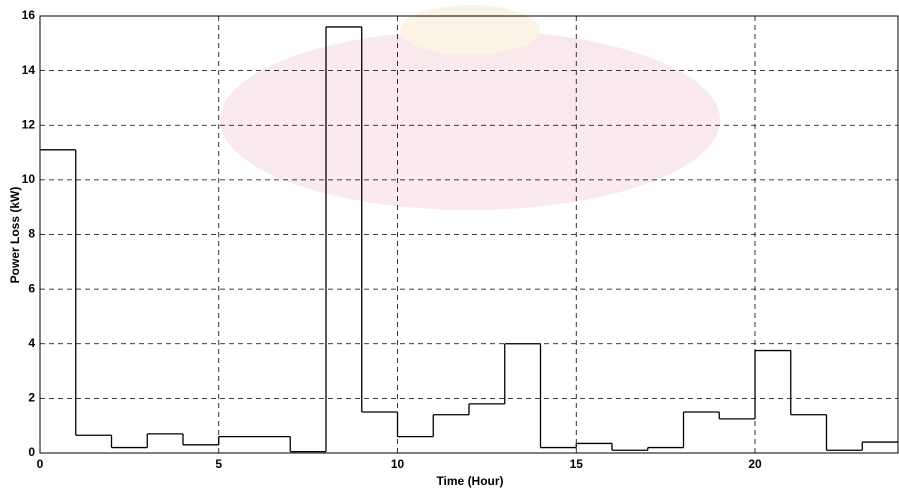 The height and width of the screenshot is (488, 899). Describe the element at coordinates (29, 124) in the screenshot. I see `y-tick-label: 12` at that location.